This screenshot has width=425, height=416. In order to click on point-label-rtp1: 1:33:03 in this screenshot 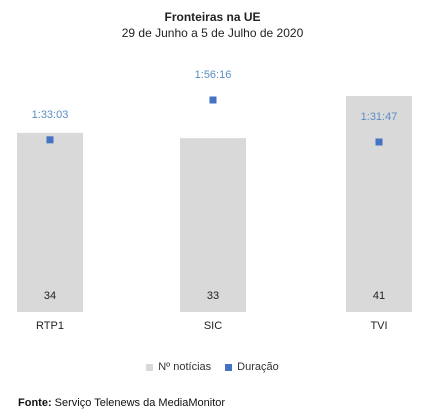, I will do `click(50, 115)`.